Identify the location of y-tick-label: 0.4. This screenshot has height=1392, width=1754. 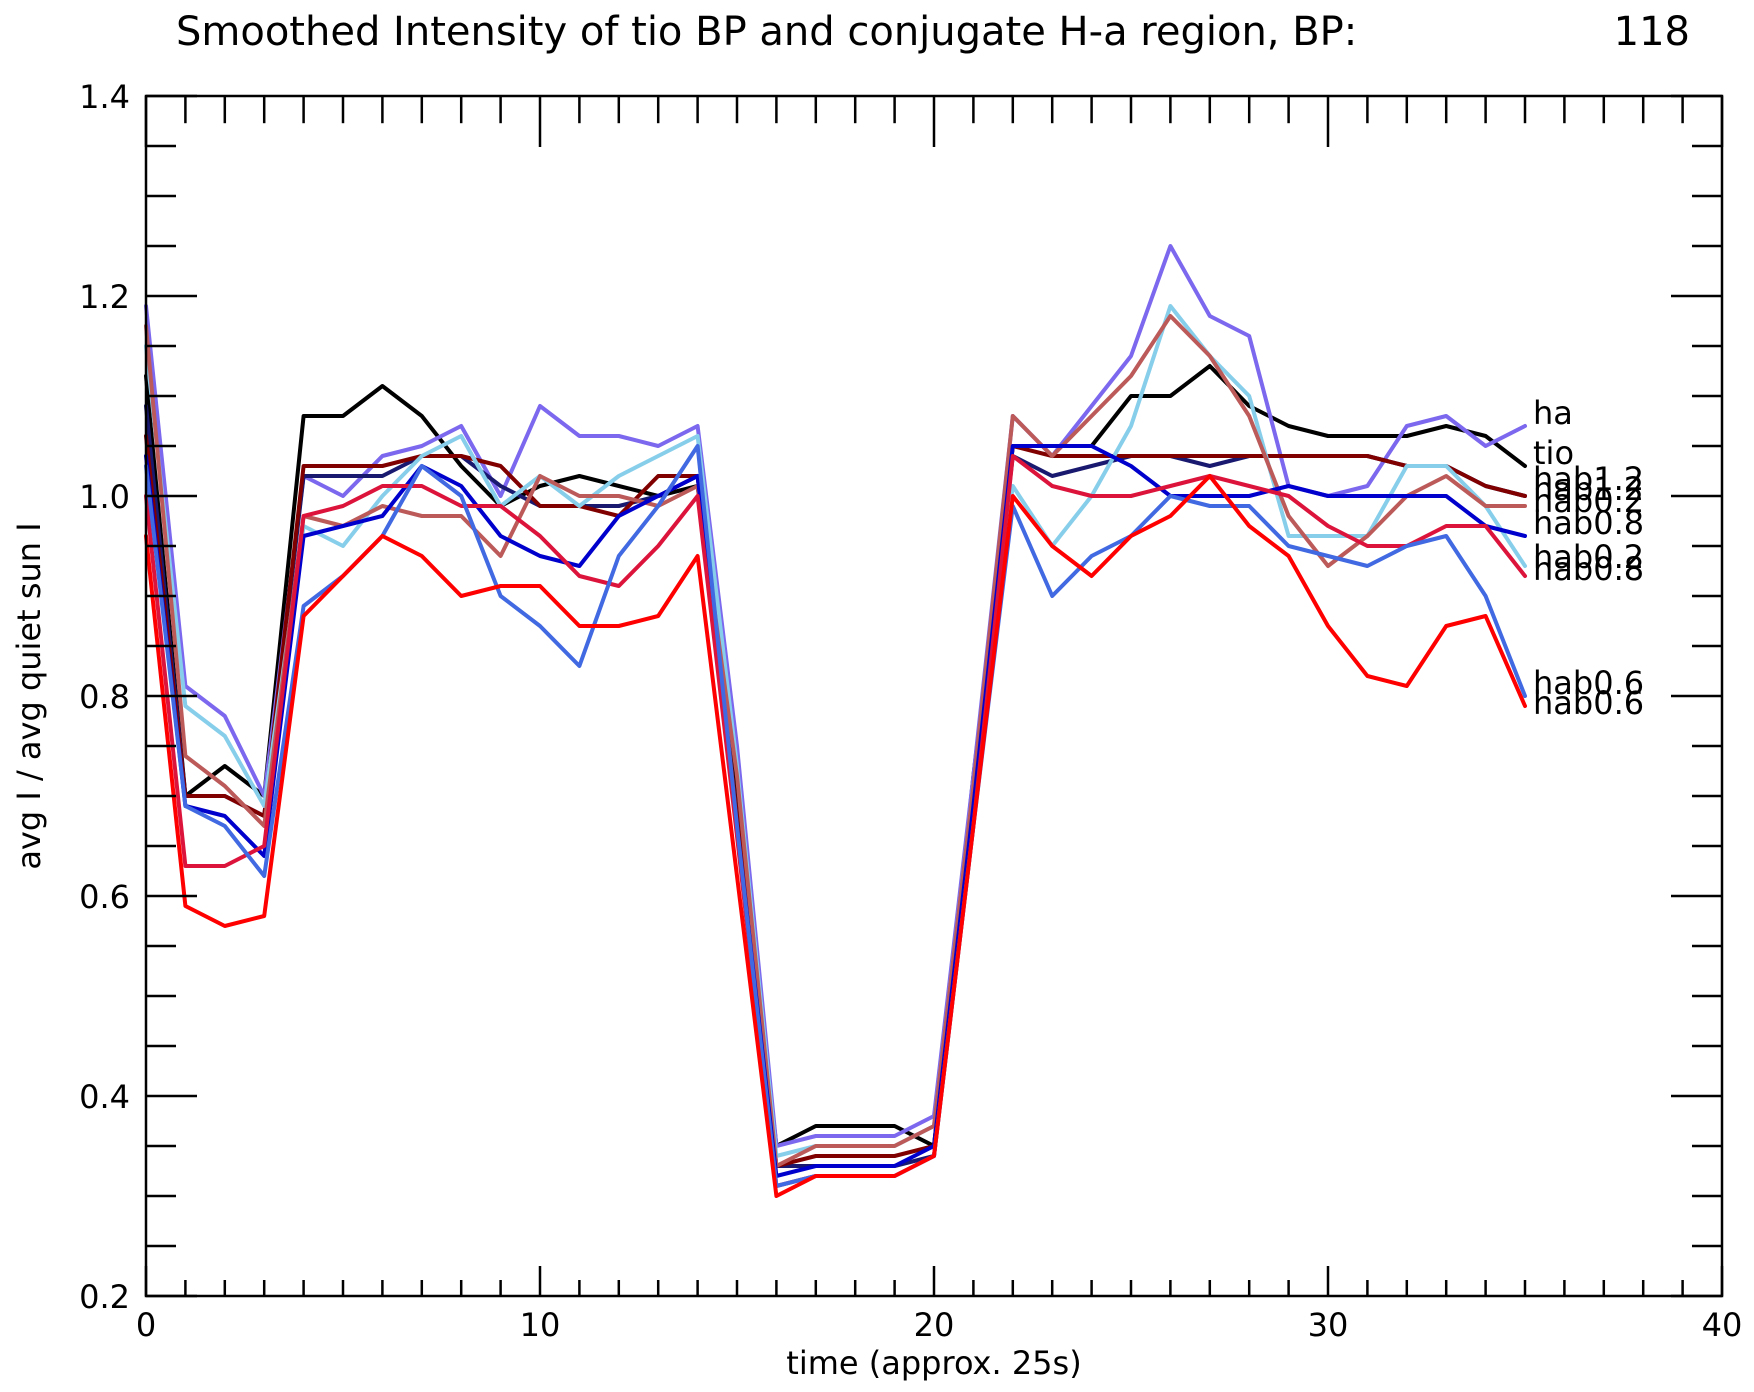
(104, 1097).